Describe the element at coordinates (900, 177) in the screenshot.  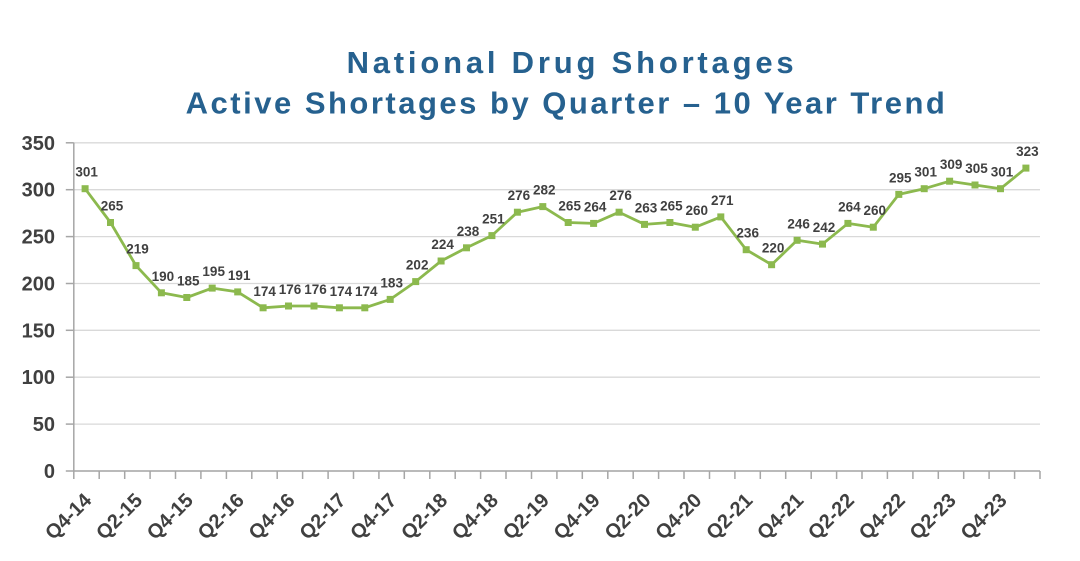
I see `svg-text: 295` at that location.